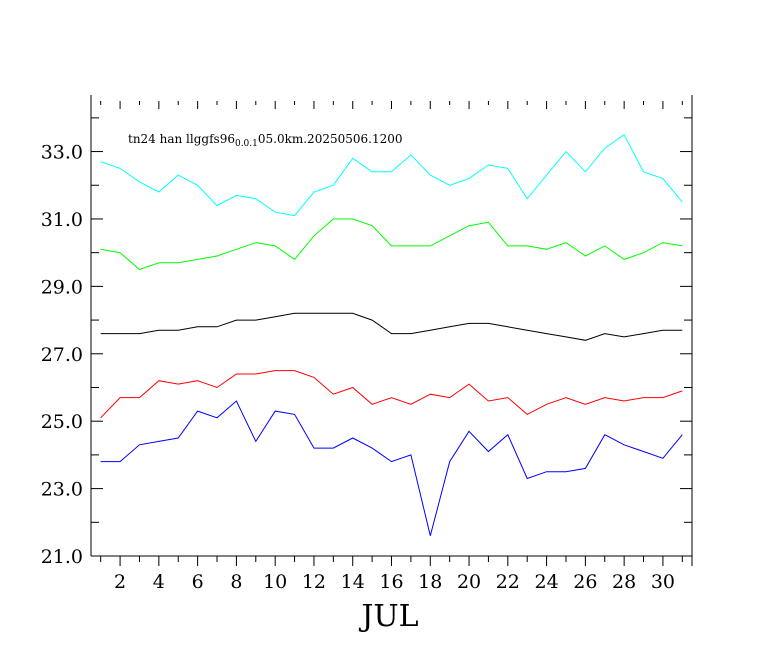  What do you see at coordinates (547, 582) in the screenshot?
I see `x-tick-label: 24` at bounding box center [547, 582].